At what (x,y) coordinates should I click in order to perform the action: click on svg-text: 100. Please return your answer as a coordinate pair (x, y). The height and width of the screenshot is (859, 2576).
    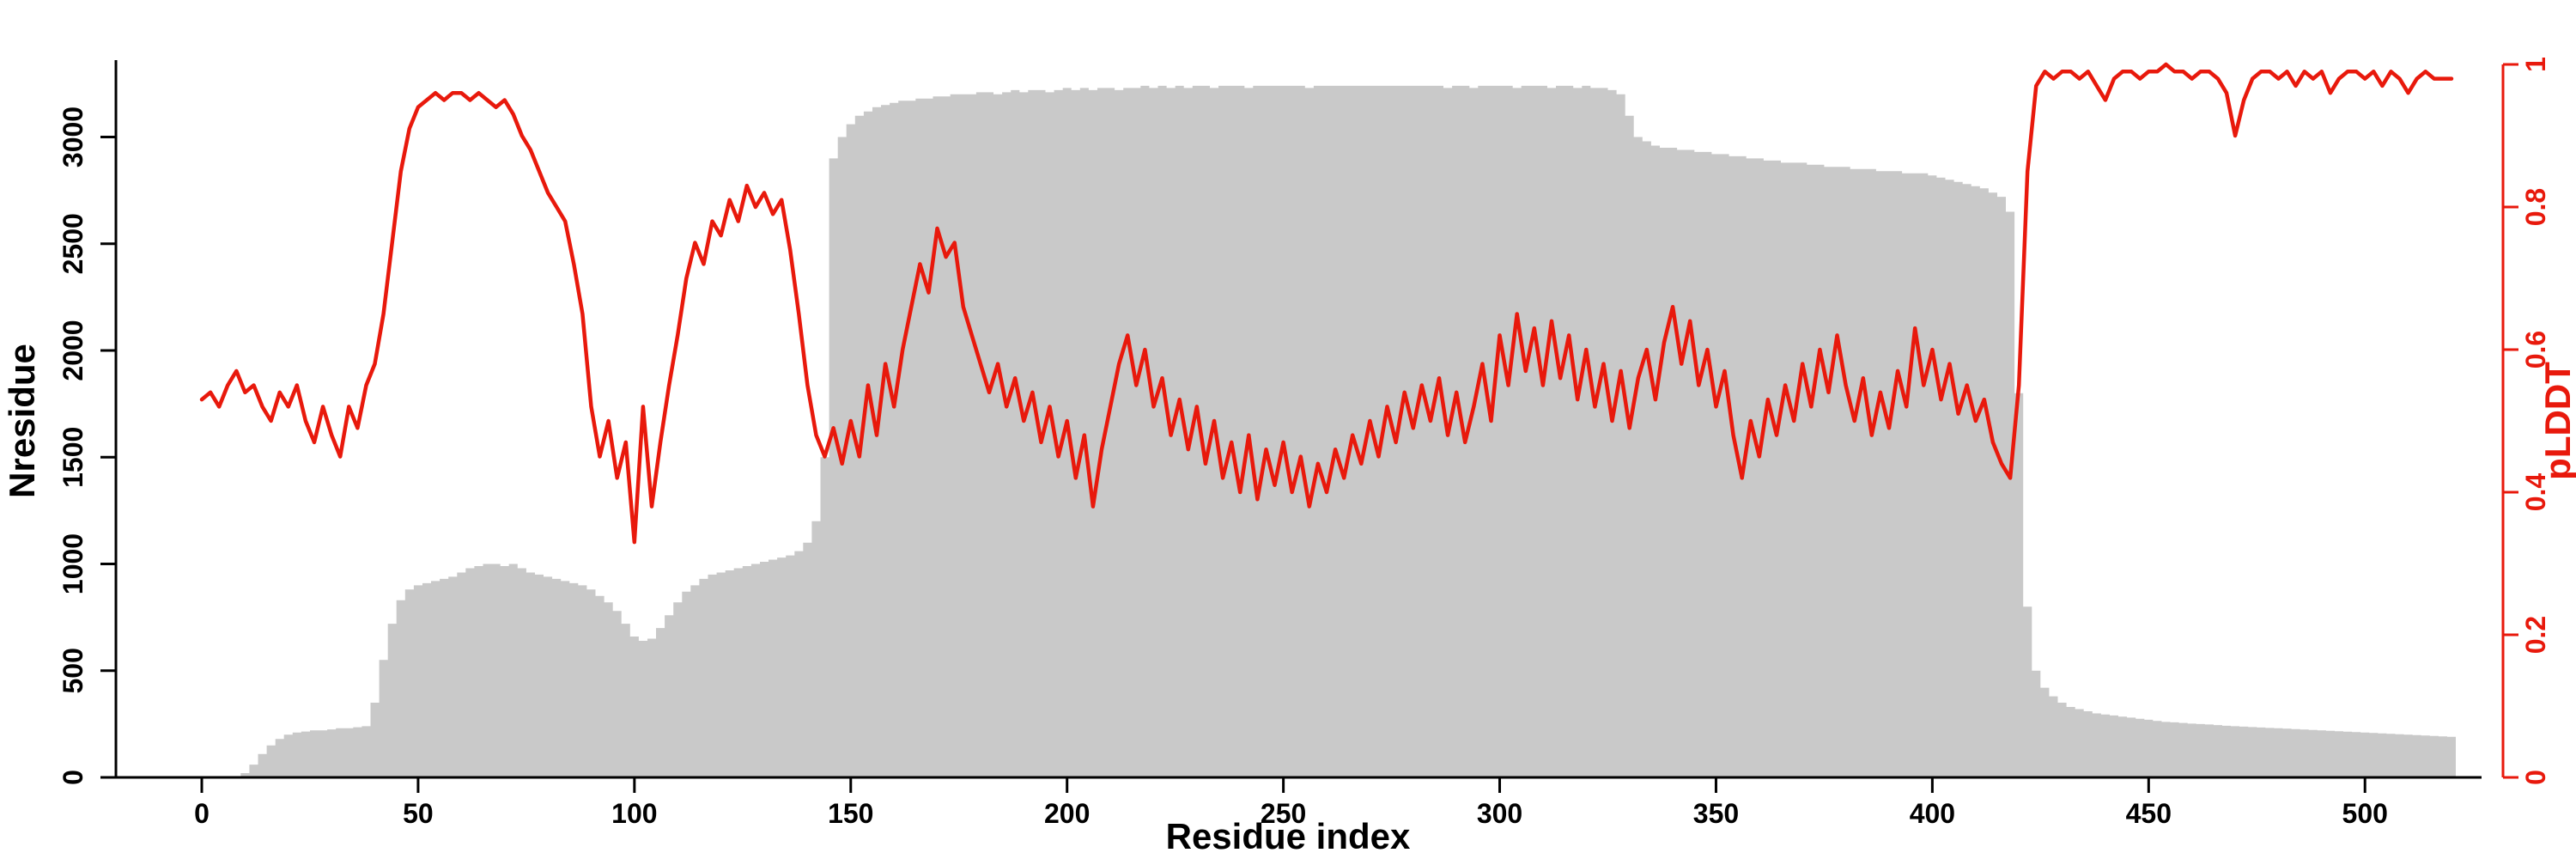
    Looking at the image, I should click on (634, 814).